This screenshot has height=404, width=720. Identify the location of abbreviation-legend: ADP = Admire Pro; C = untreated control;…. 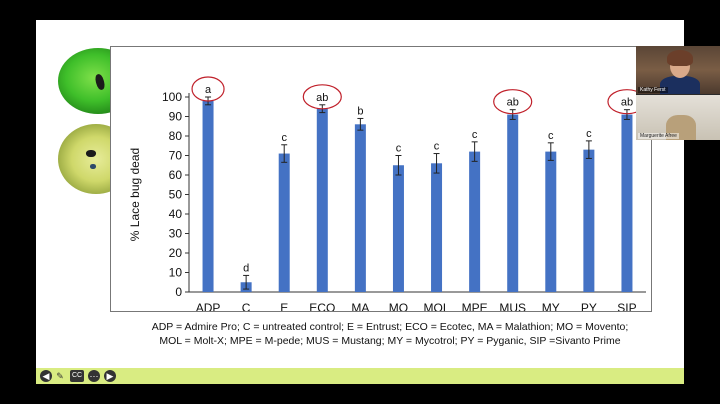
(390, 334).